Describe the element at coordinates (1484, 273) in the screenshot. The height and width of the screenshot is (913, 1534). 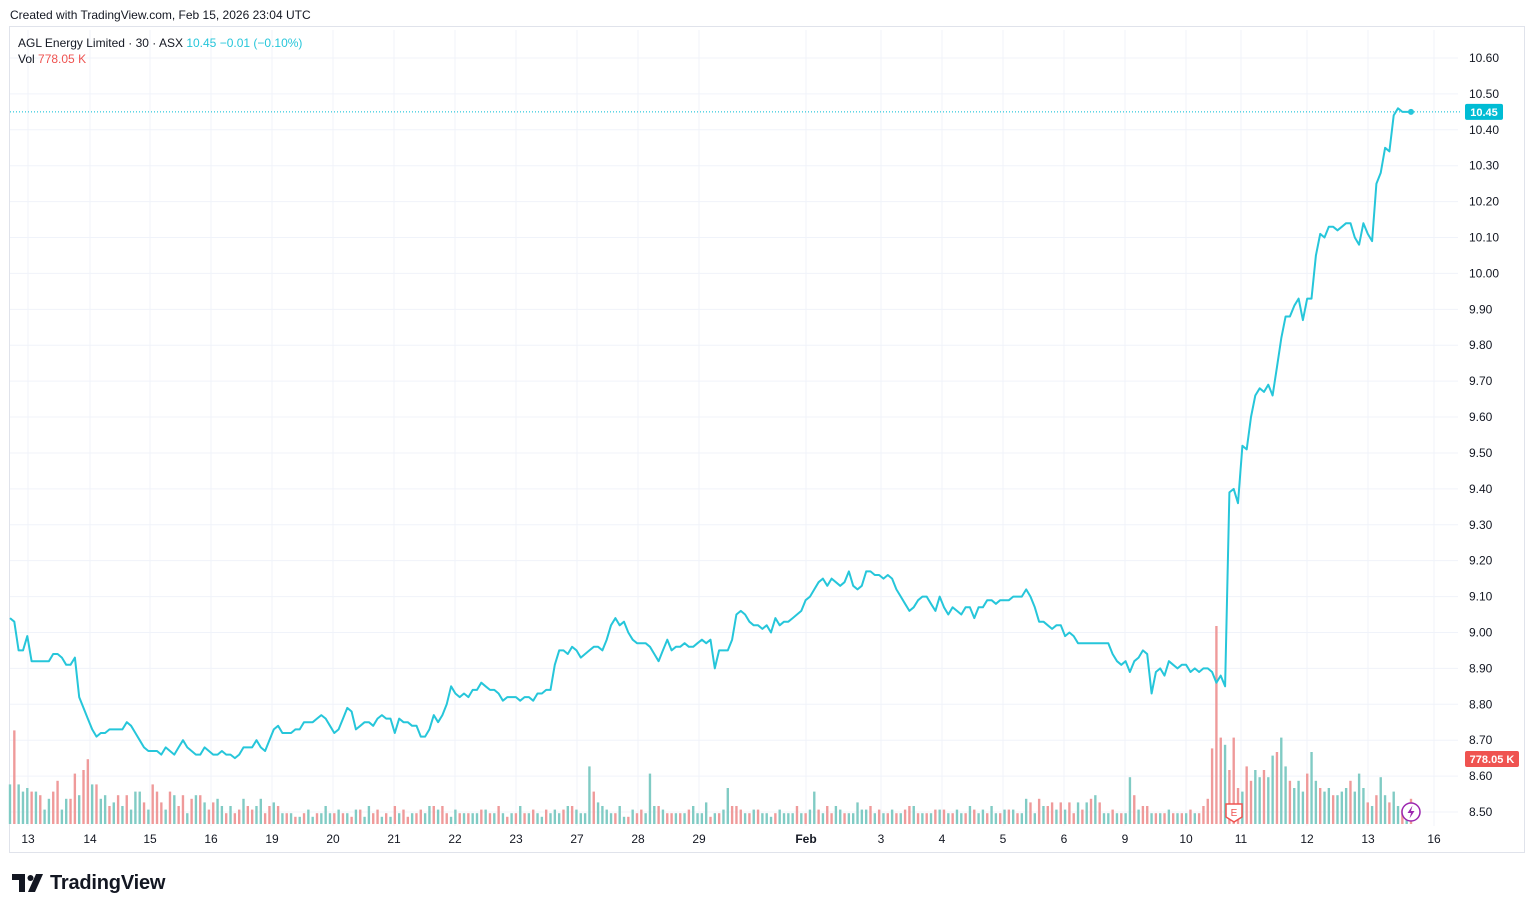
I see `y-tick-label: 10.00` at that location.